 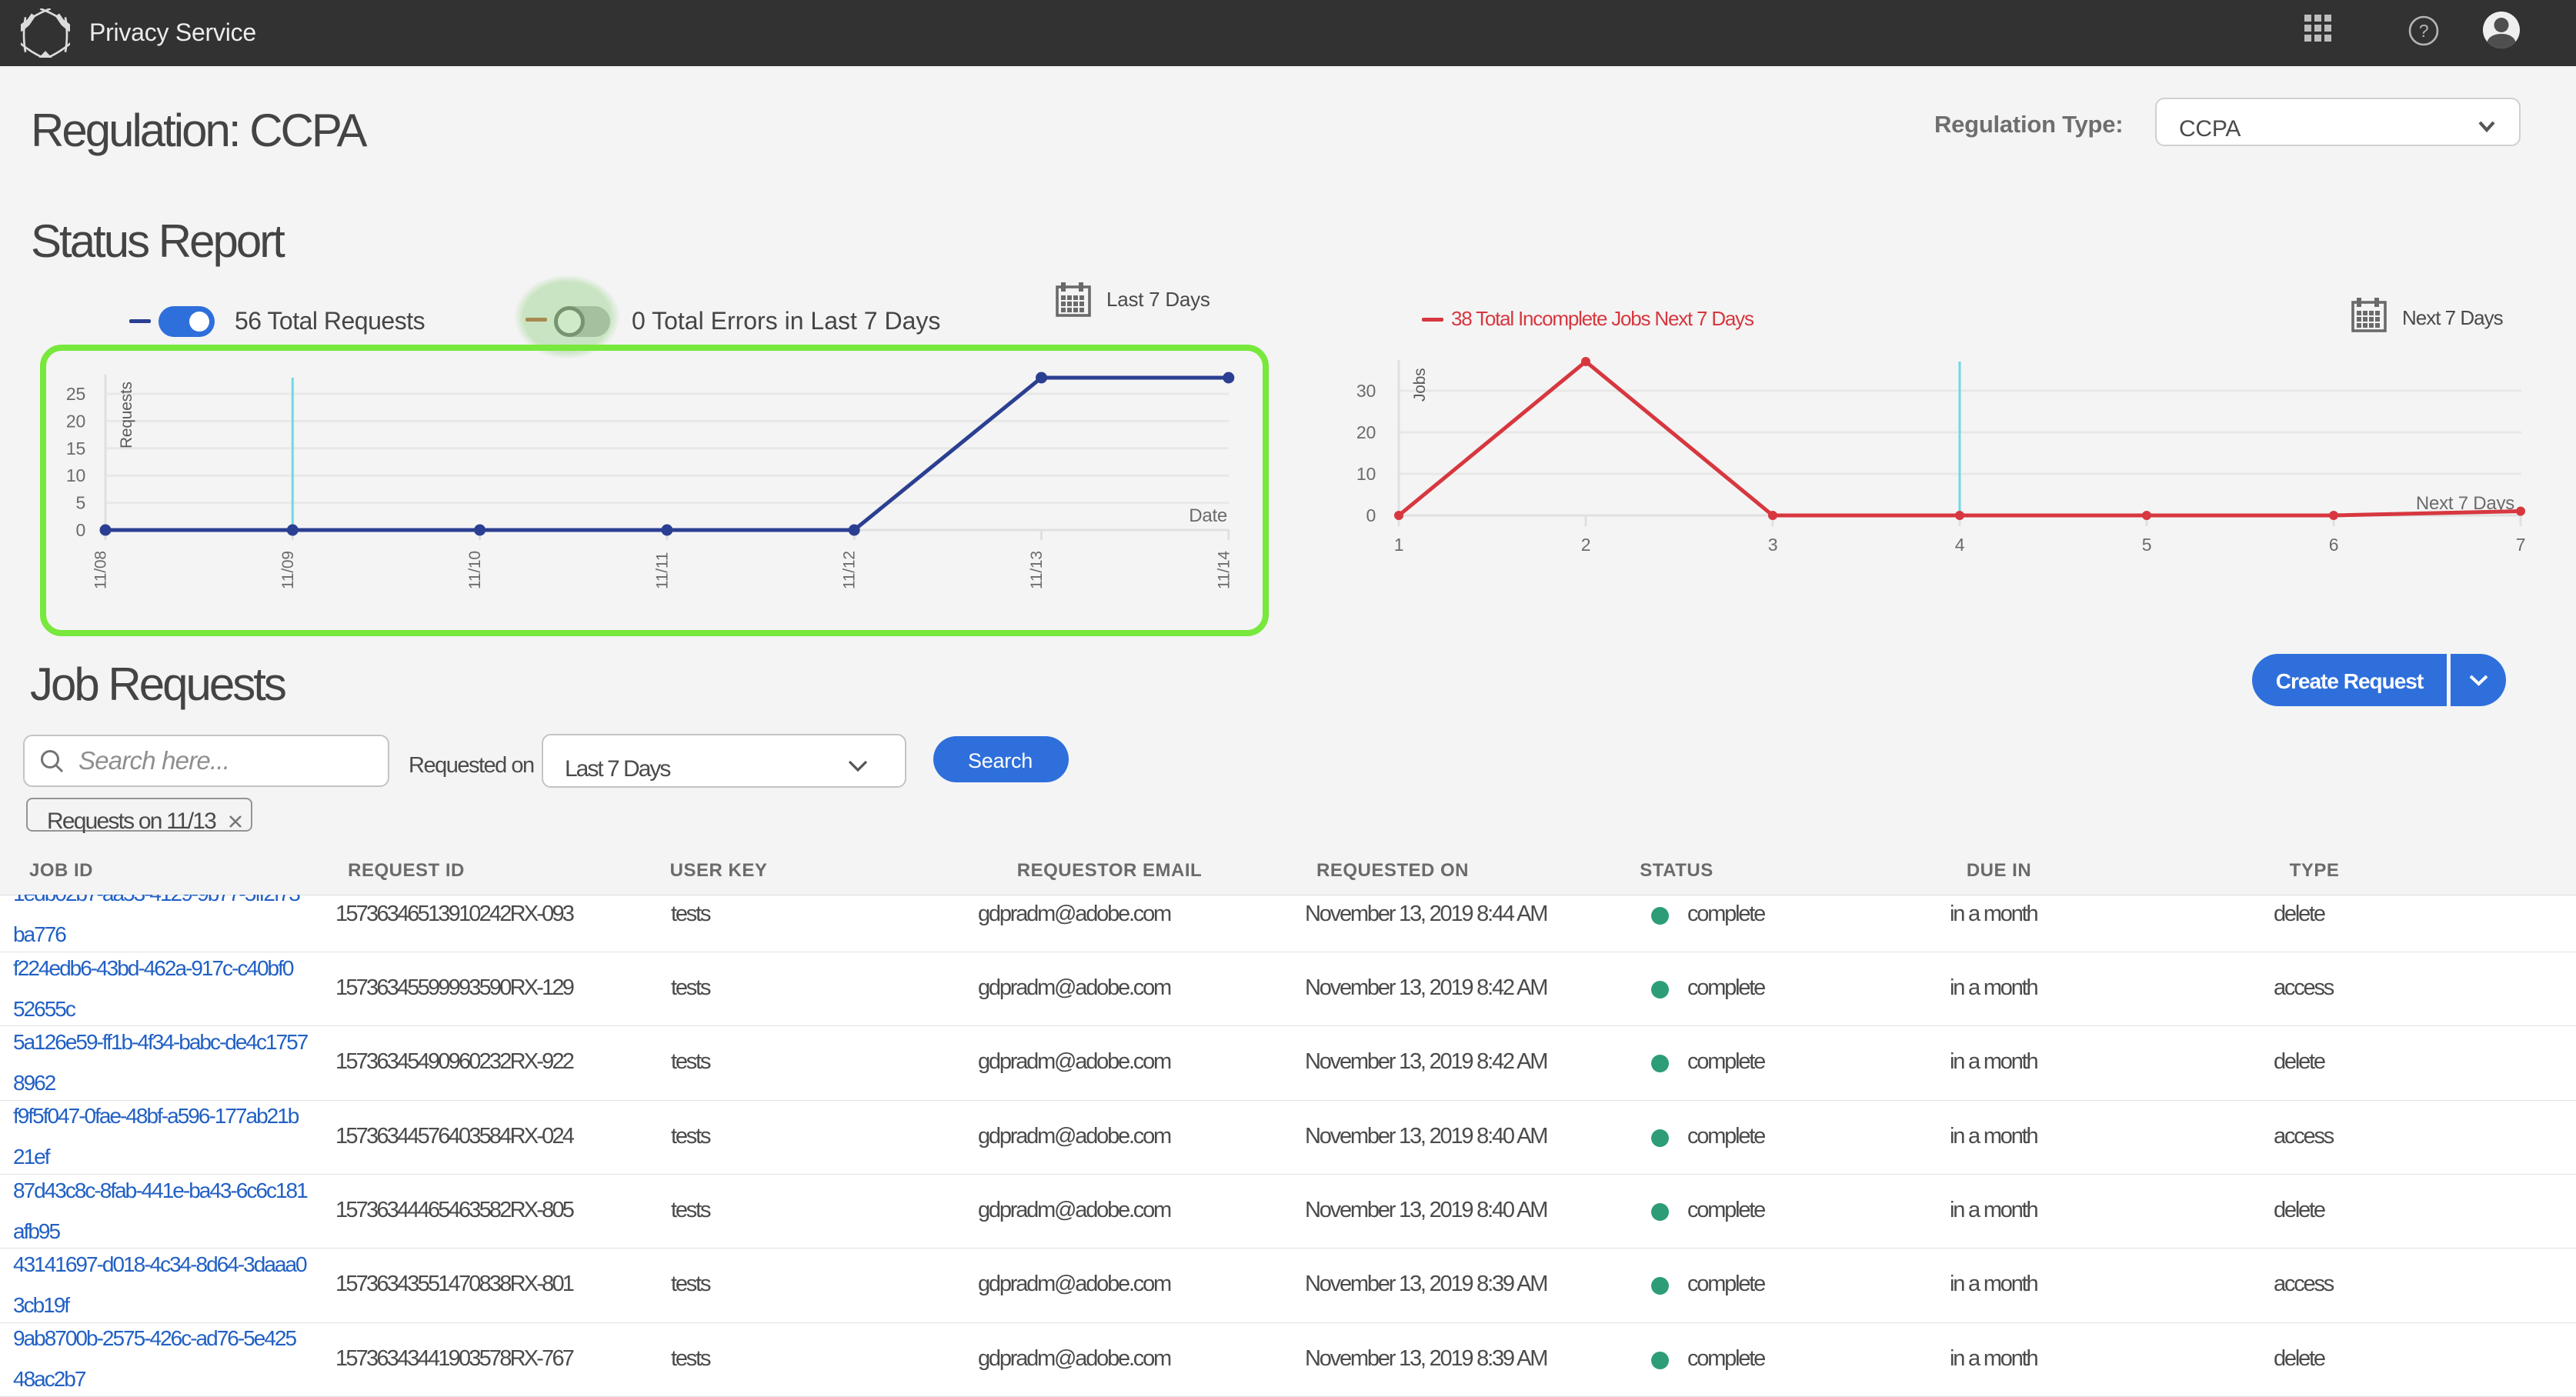 What do you see at coordinates (1960, 545) in the screenshot?
I see `svg-text: 4` at bounding box center [1960, 545].